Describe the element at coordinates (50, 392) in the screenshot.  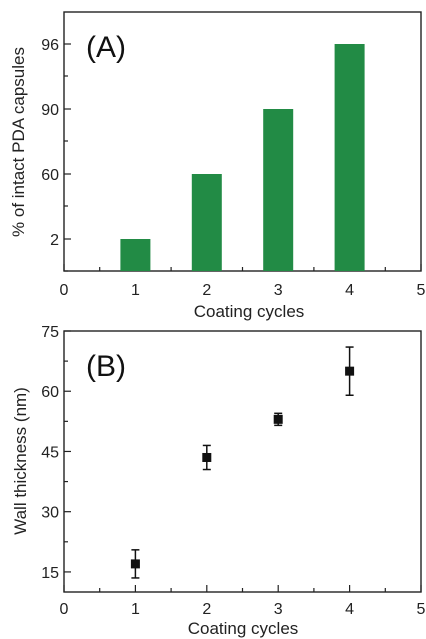
I see `panel-b-y-tick-label: 60` at that location.